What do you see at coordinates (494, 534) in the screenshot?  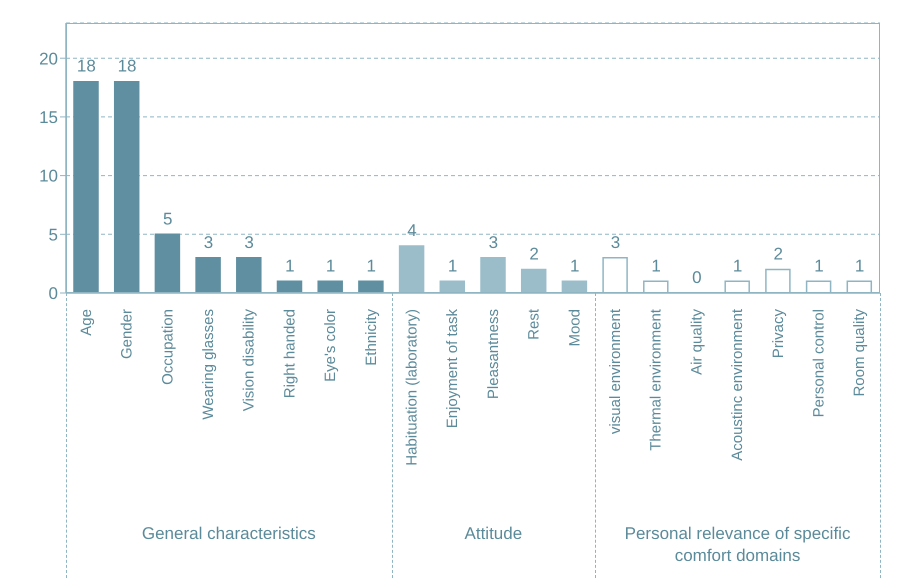 I see `text: Attitude` at bounding box center [494, 534].